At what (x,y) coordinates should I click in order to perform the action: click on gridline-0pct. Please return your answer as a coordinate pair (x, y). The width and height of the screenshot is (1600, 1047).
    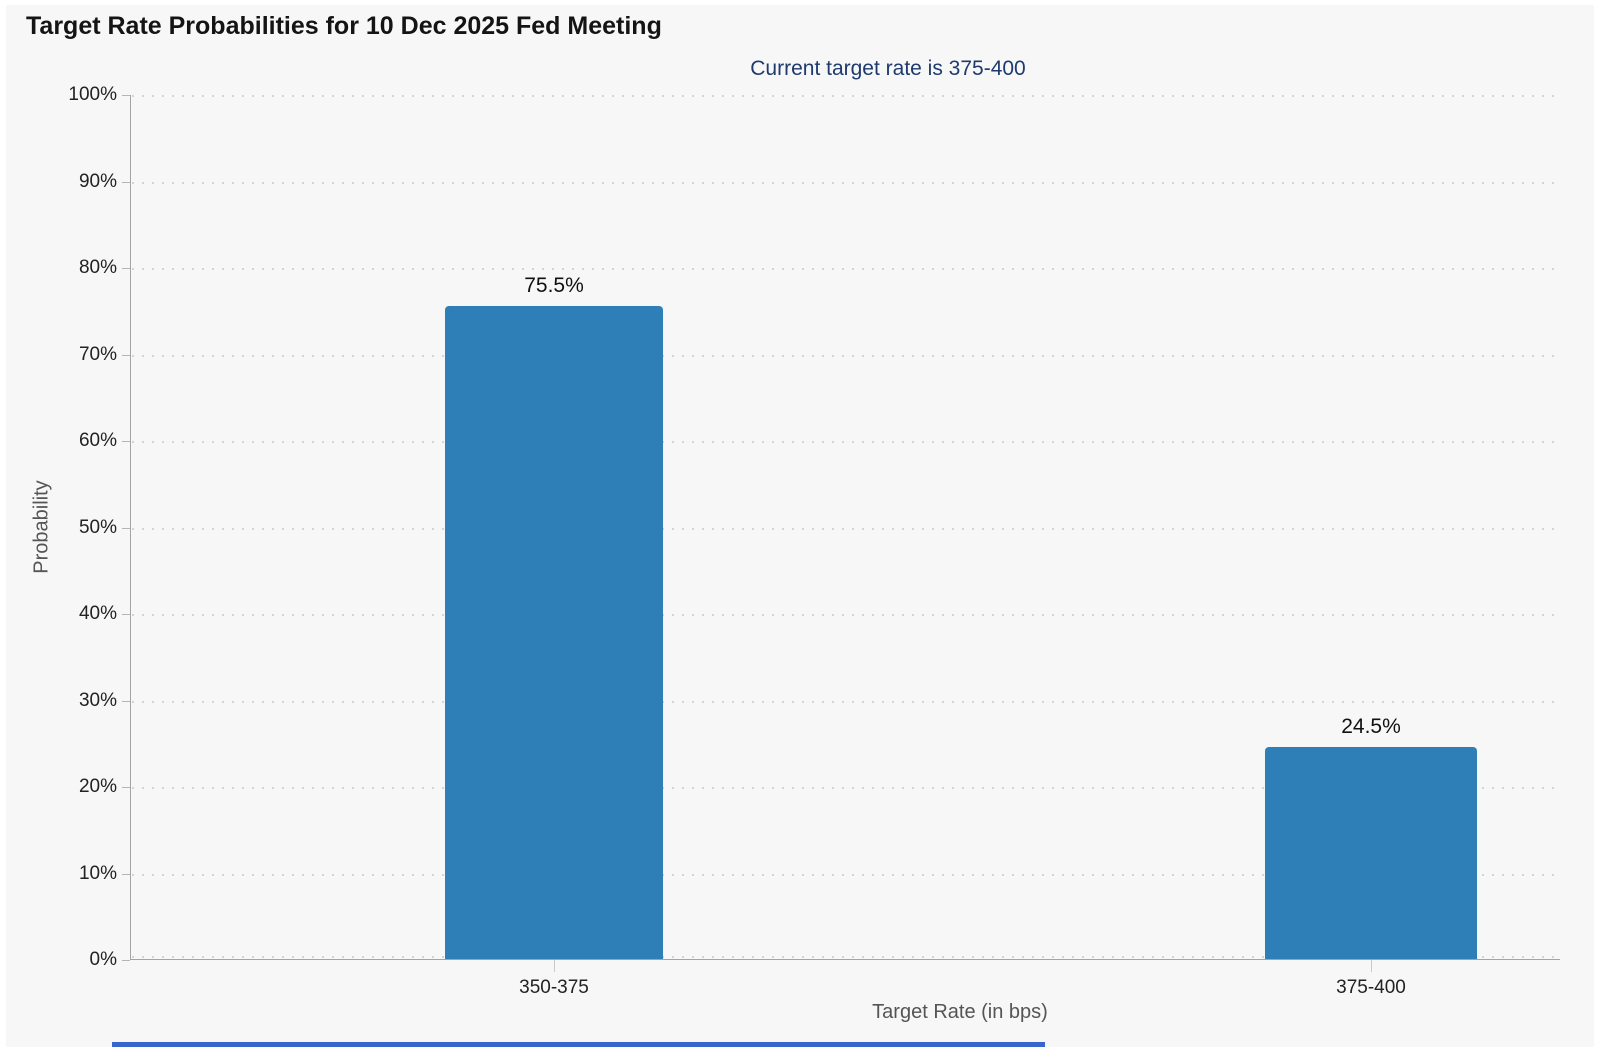
    Looking at the image, I should click on (846, 957).